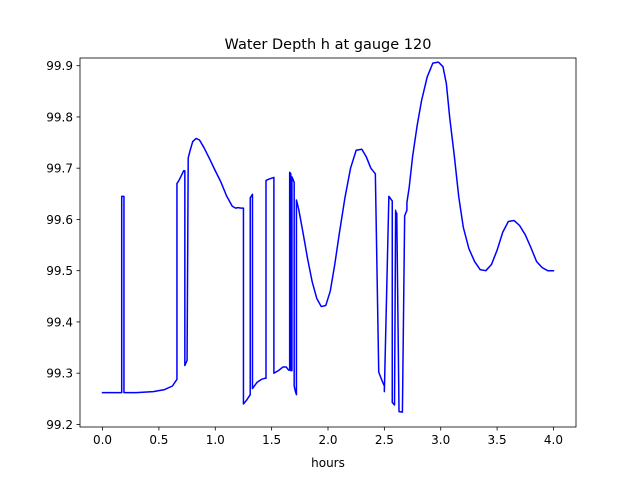 The width and height of the screenshot is (640, 480). What do you see at coordinates (553, 440) in the screenshot?
I see `x-tick-label: 4.0` at bounding box center [553, 440].